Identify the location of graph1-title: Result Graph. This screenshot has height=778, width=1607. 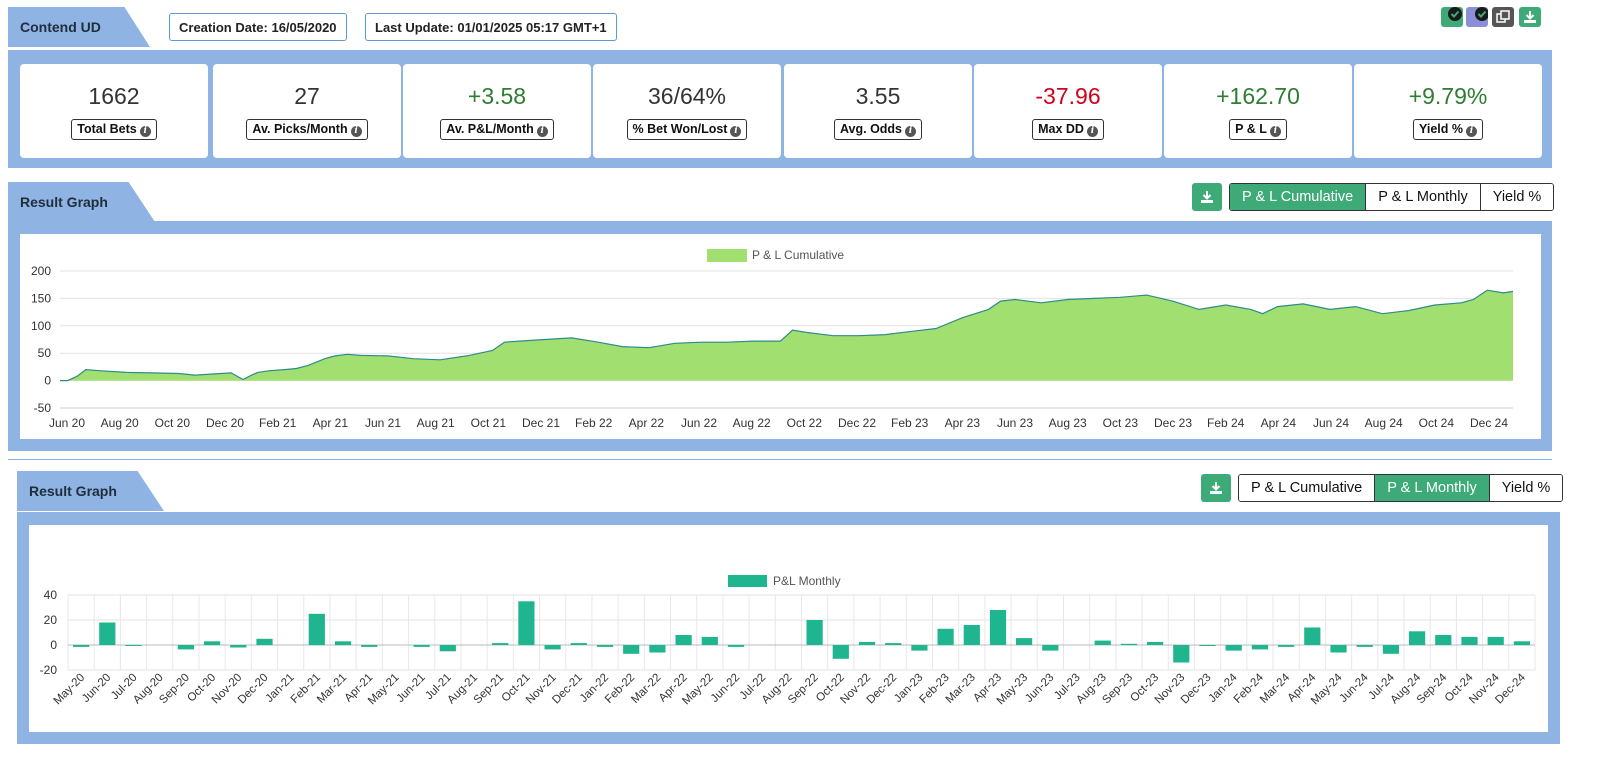
(81, 202).